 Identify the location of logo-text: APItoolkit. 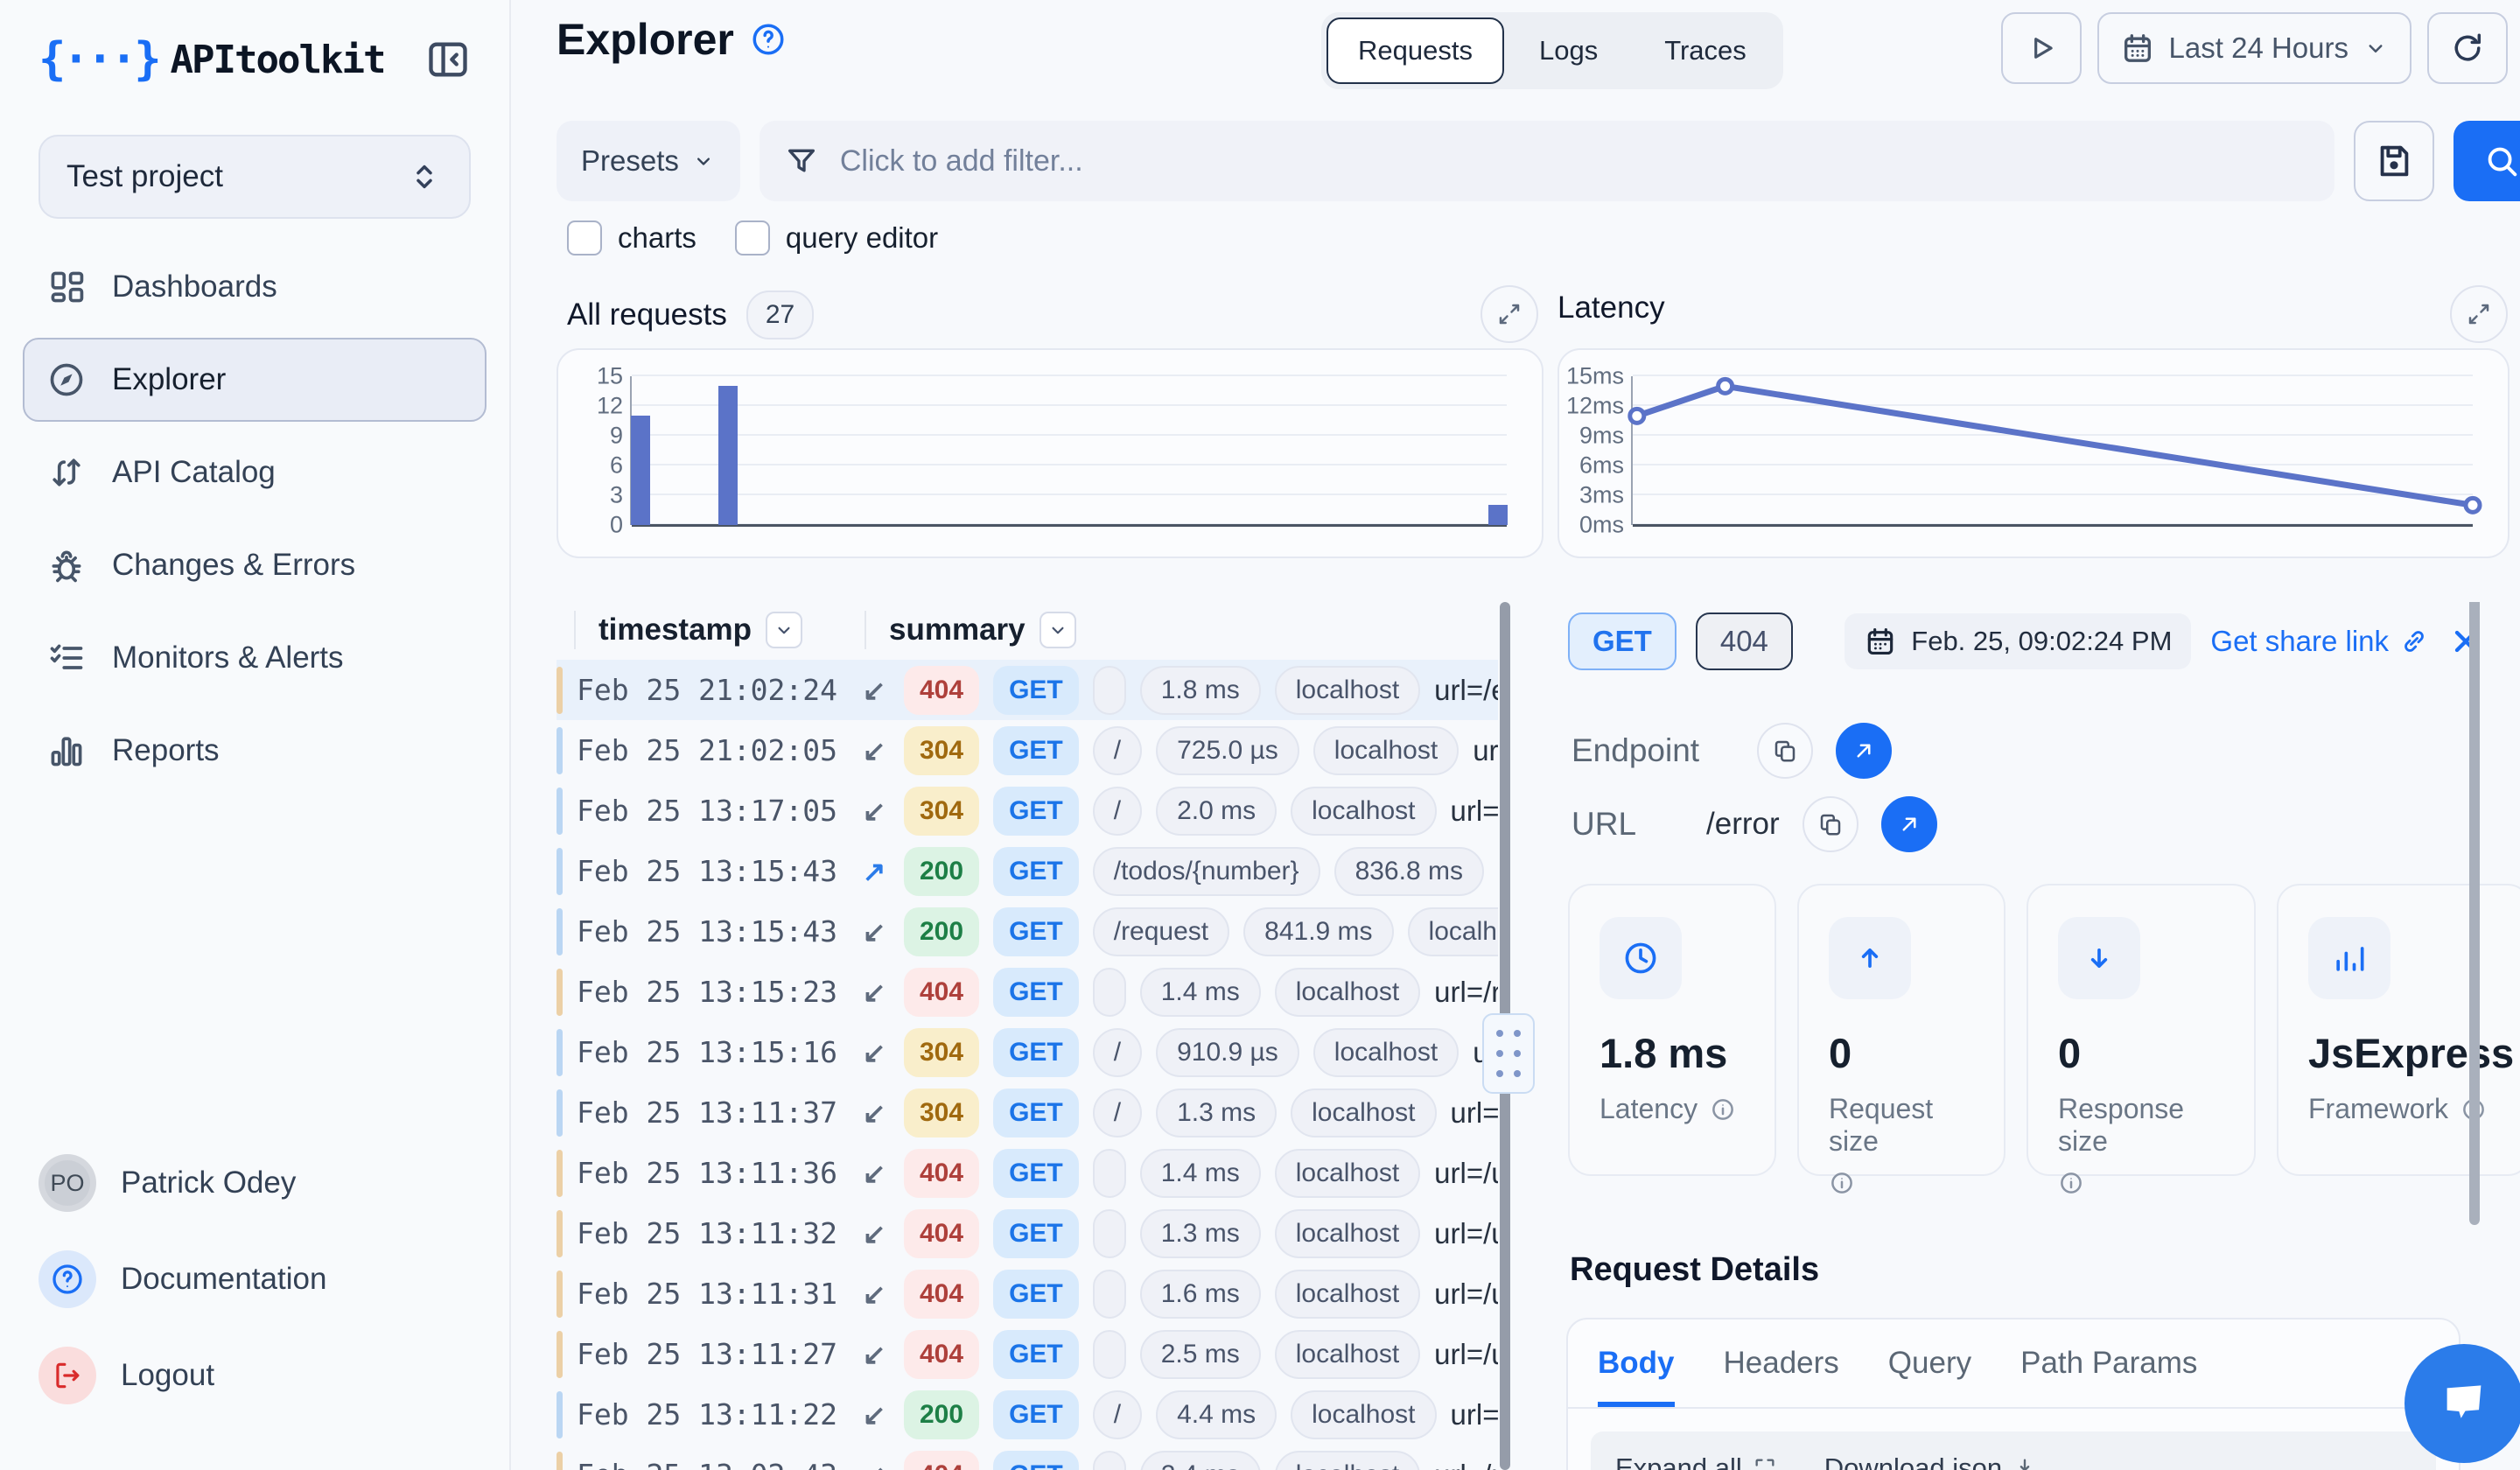
(278, 59).